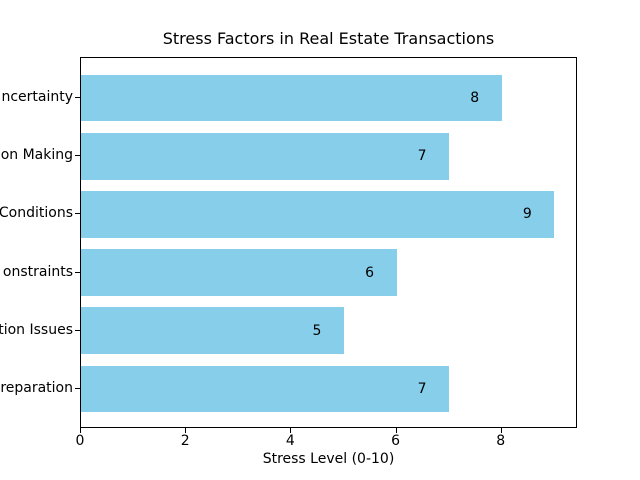 This screenshot has height=480, width=640. I want to click on bar-value-label: 5, so click(317, 330).